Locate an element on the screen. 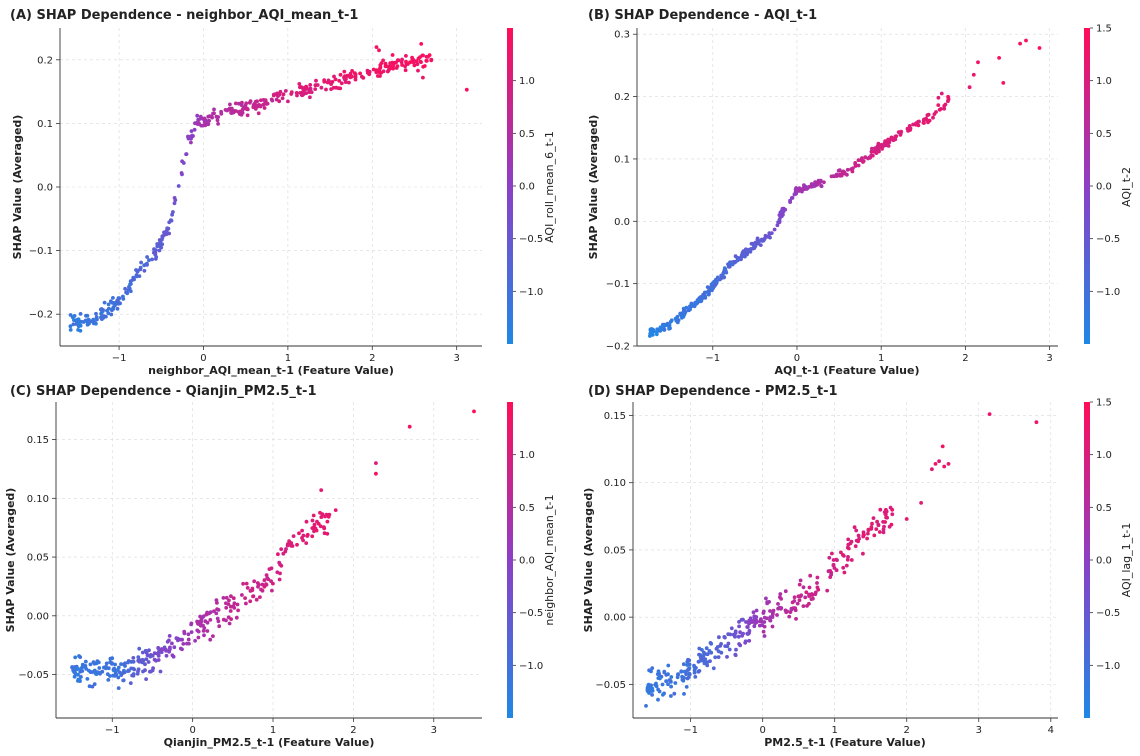 The height and width of the screenshot is (756, 1140). y-tick-label: −0.1 is located at coordinates (41, 251).